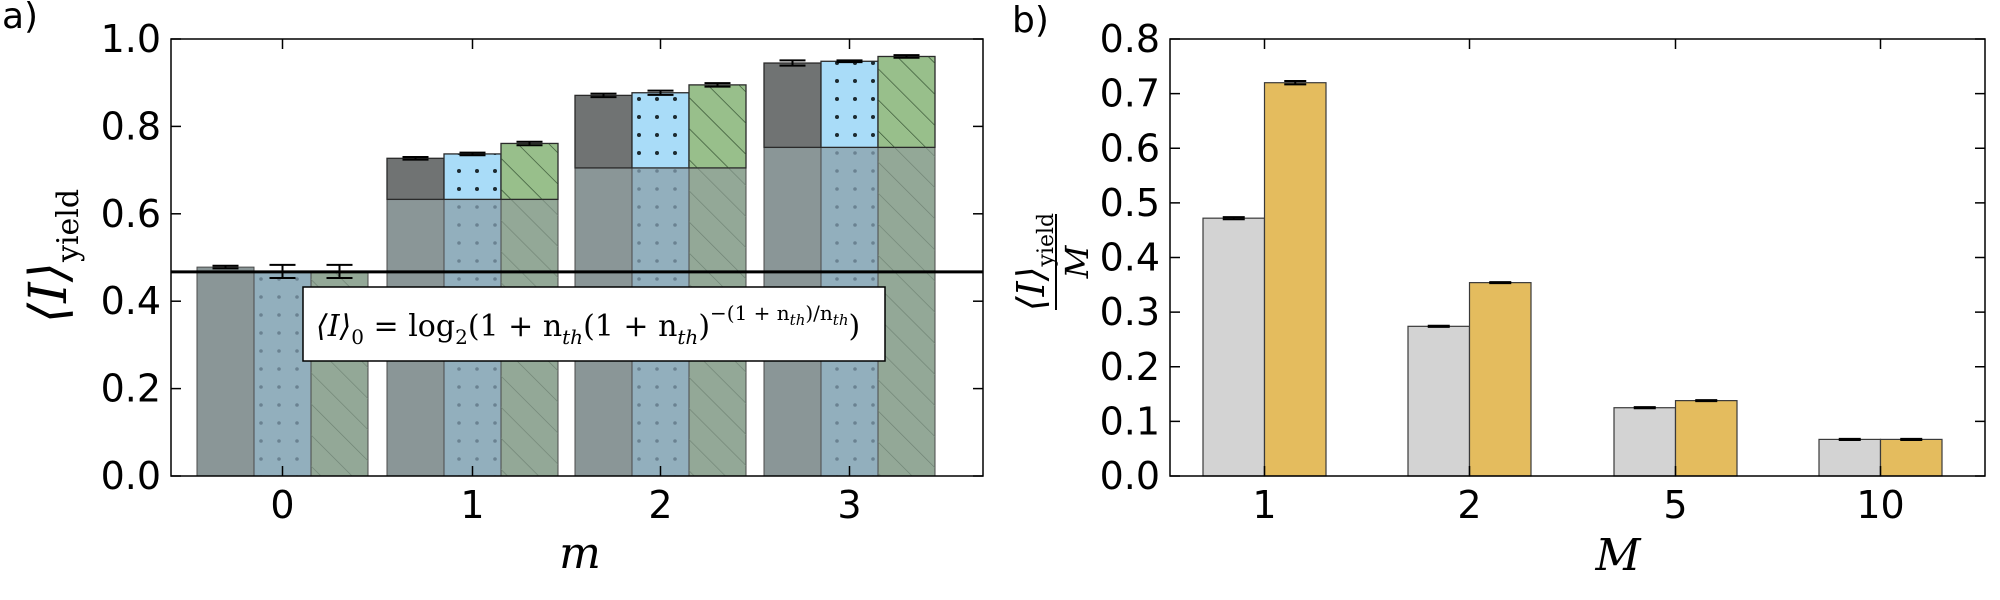 This screenshot has height=600, width=2000. I want to click on panel-a-ytick-label: 0.0, so click(131, 476).